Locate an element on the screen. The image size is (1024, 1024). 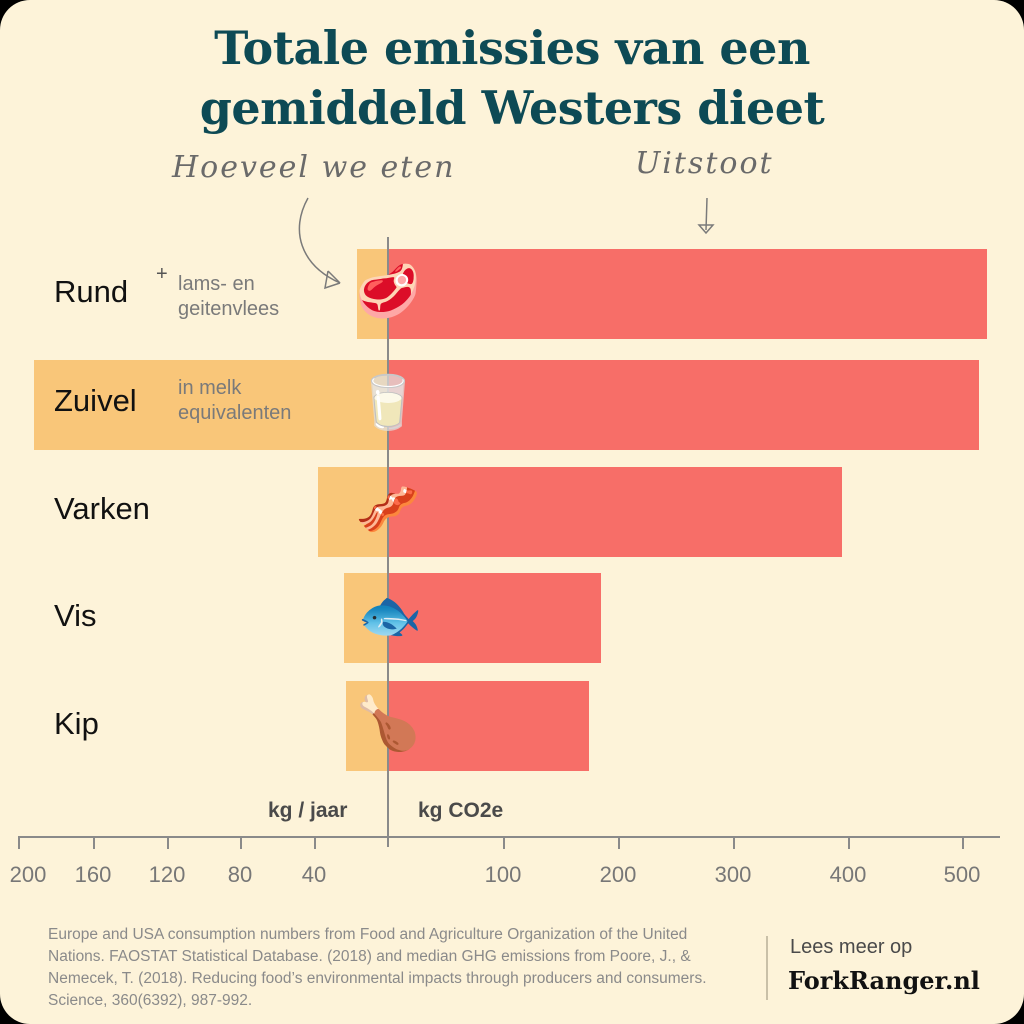
bar-consumption-kip is located at coordinates (367, 726).